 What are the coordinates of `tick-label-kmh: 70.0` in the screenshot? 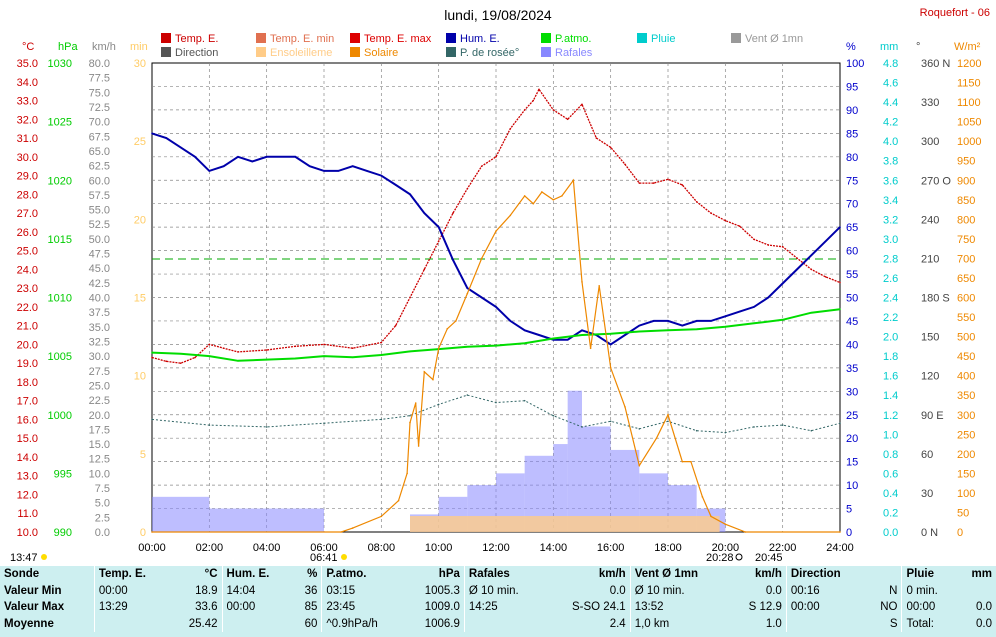 It's located at (99, 123).